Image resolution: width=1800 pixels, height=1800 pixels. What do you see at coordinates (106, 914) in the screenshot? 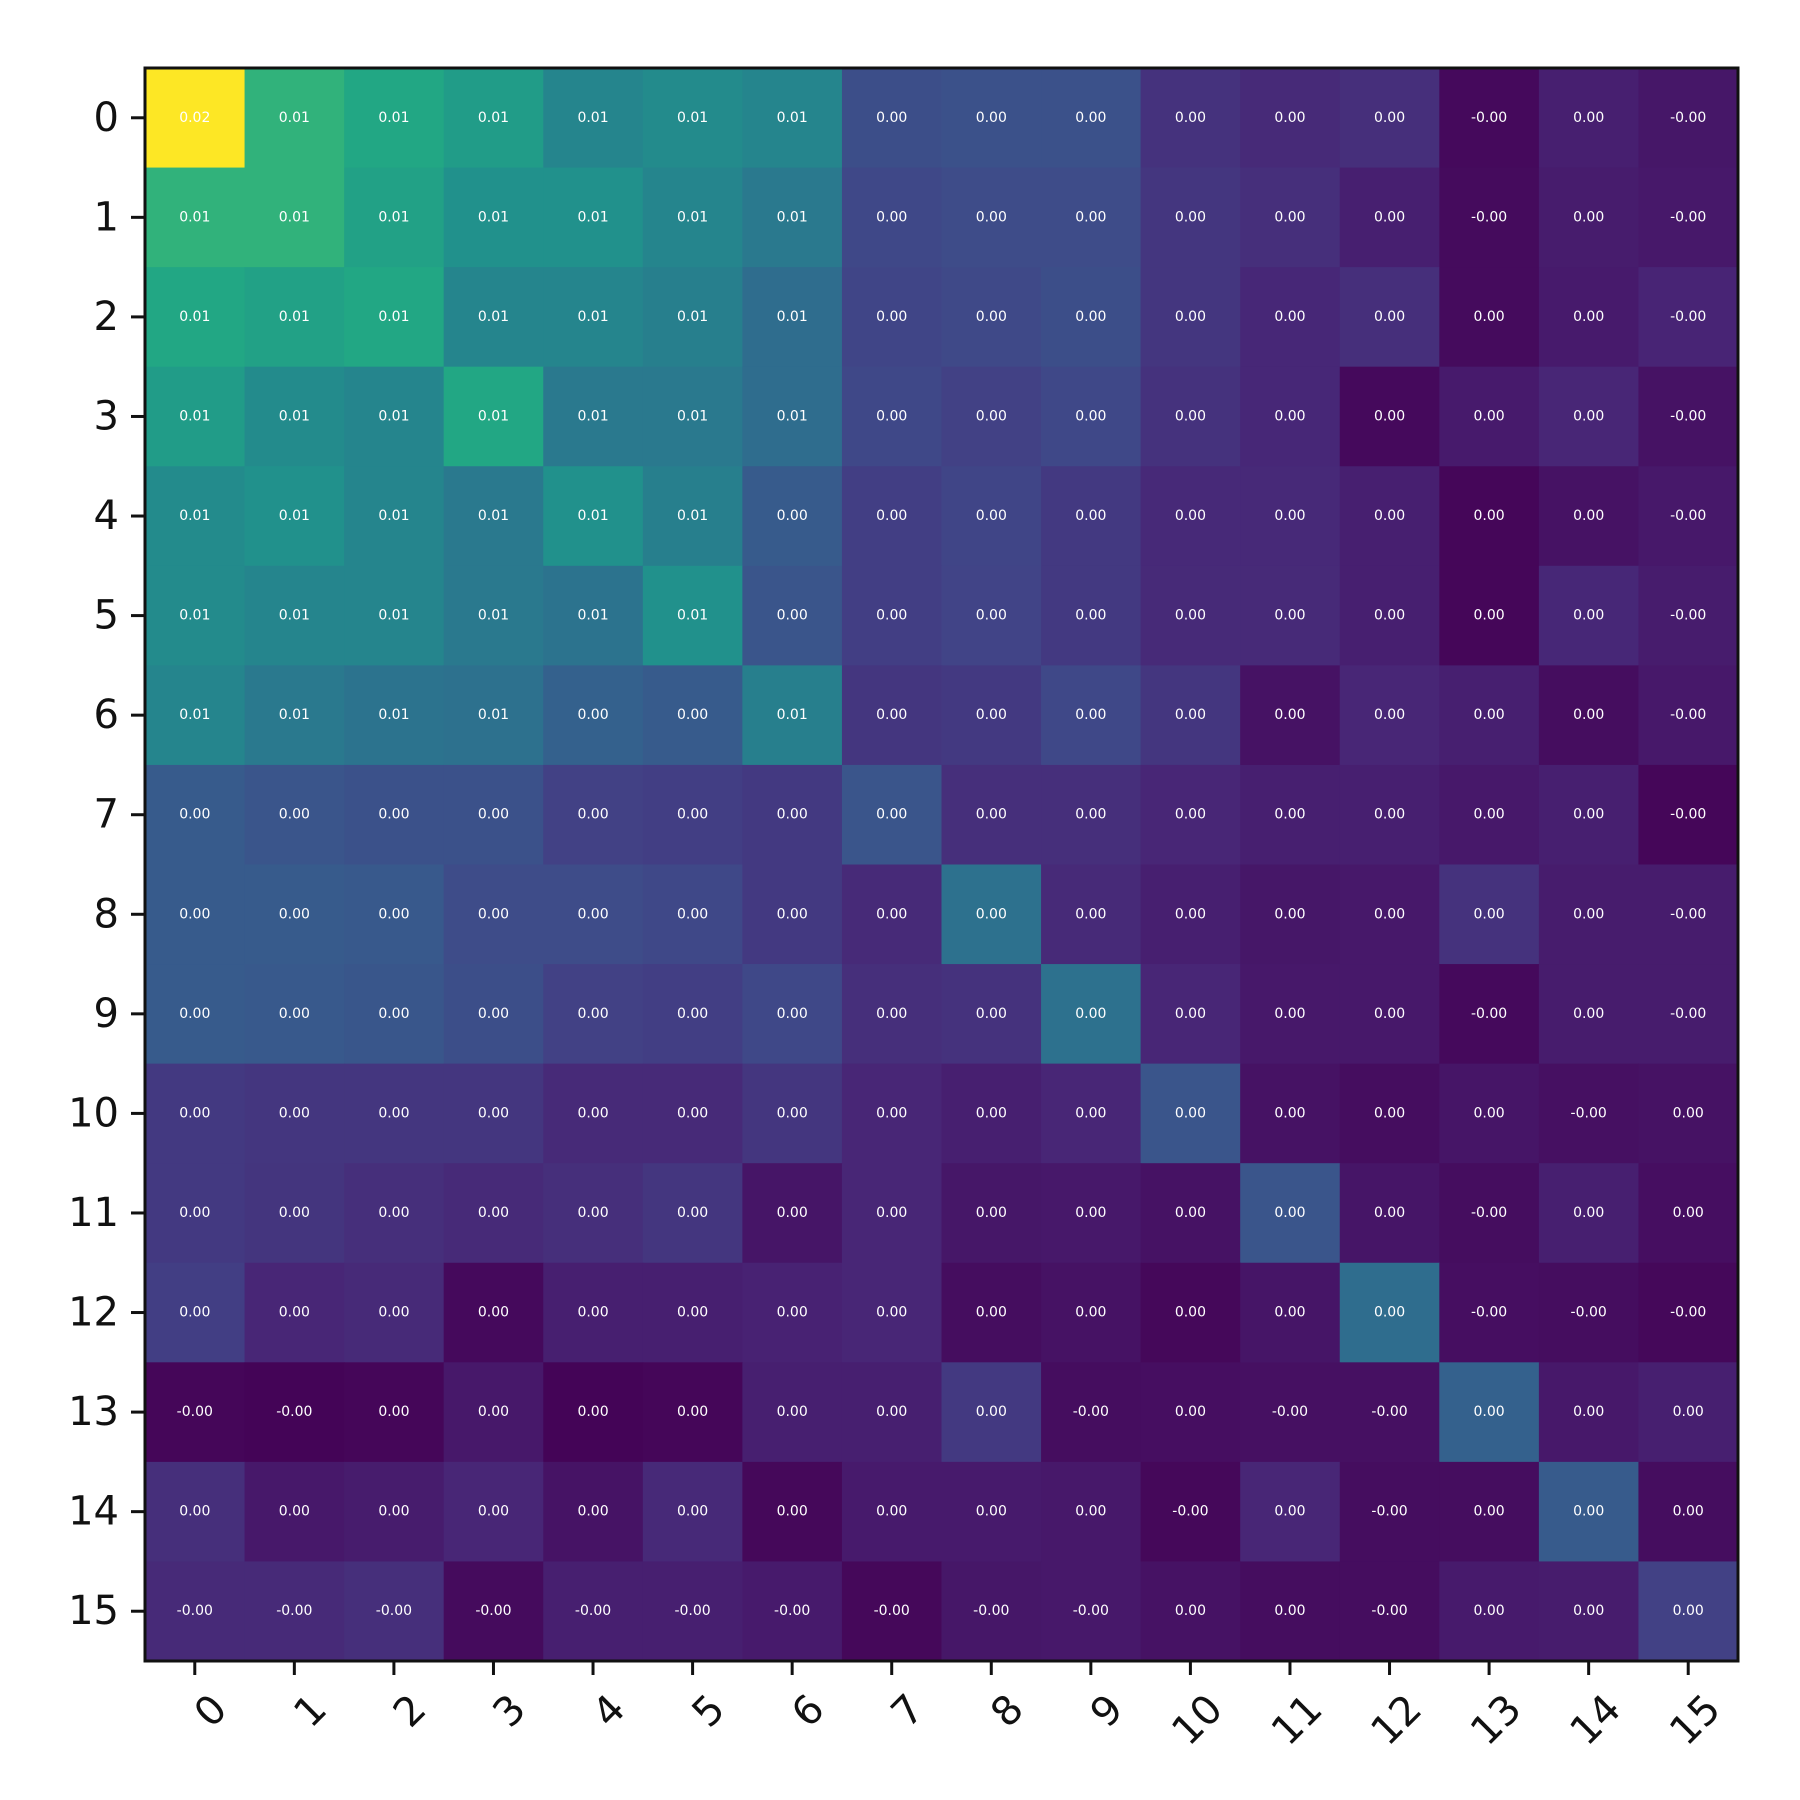
I see `y-tick-label: 8` at bounding box center [106, 914].